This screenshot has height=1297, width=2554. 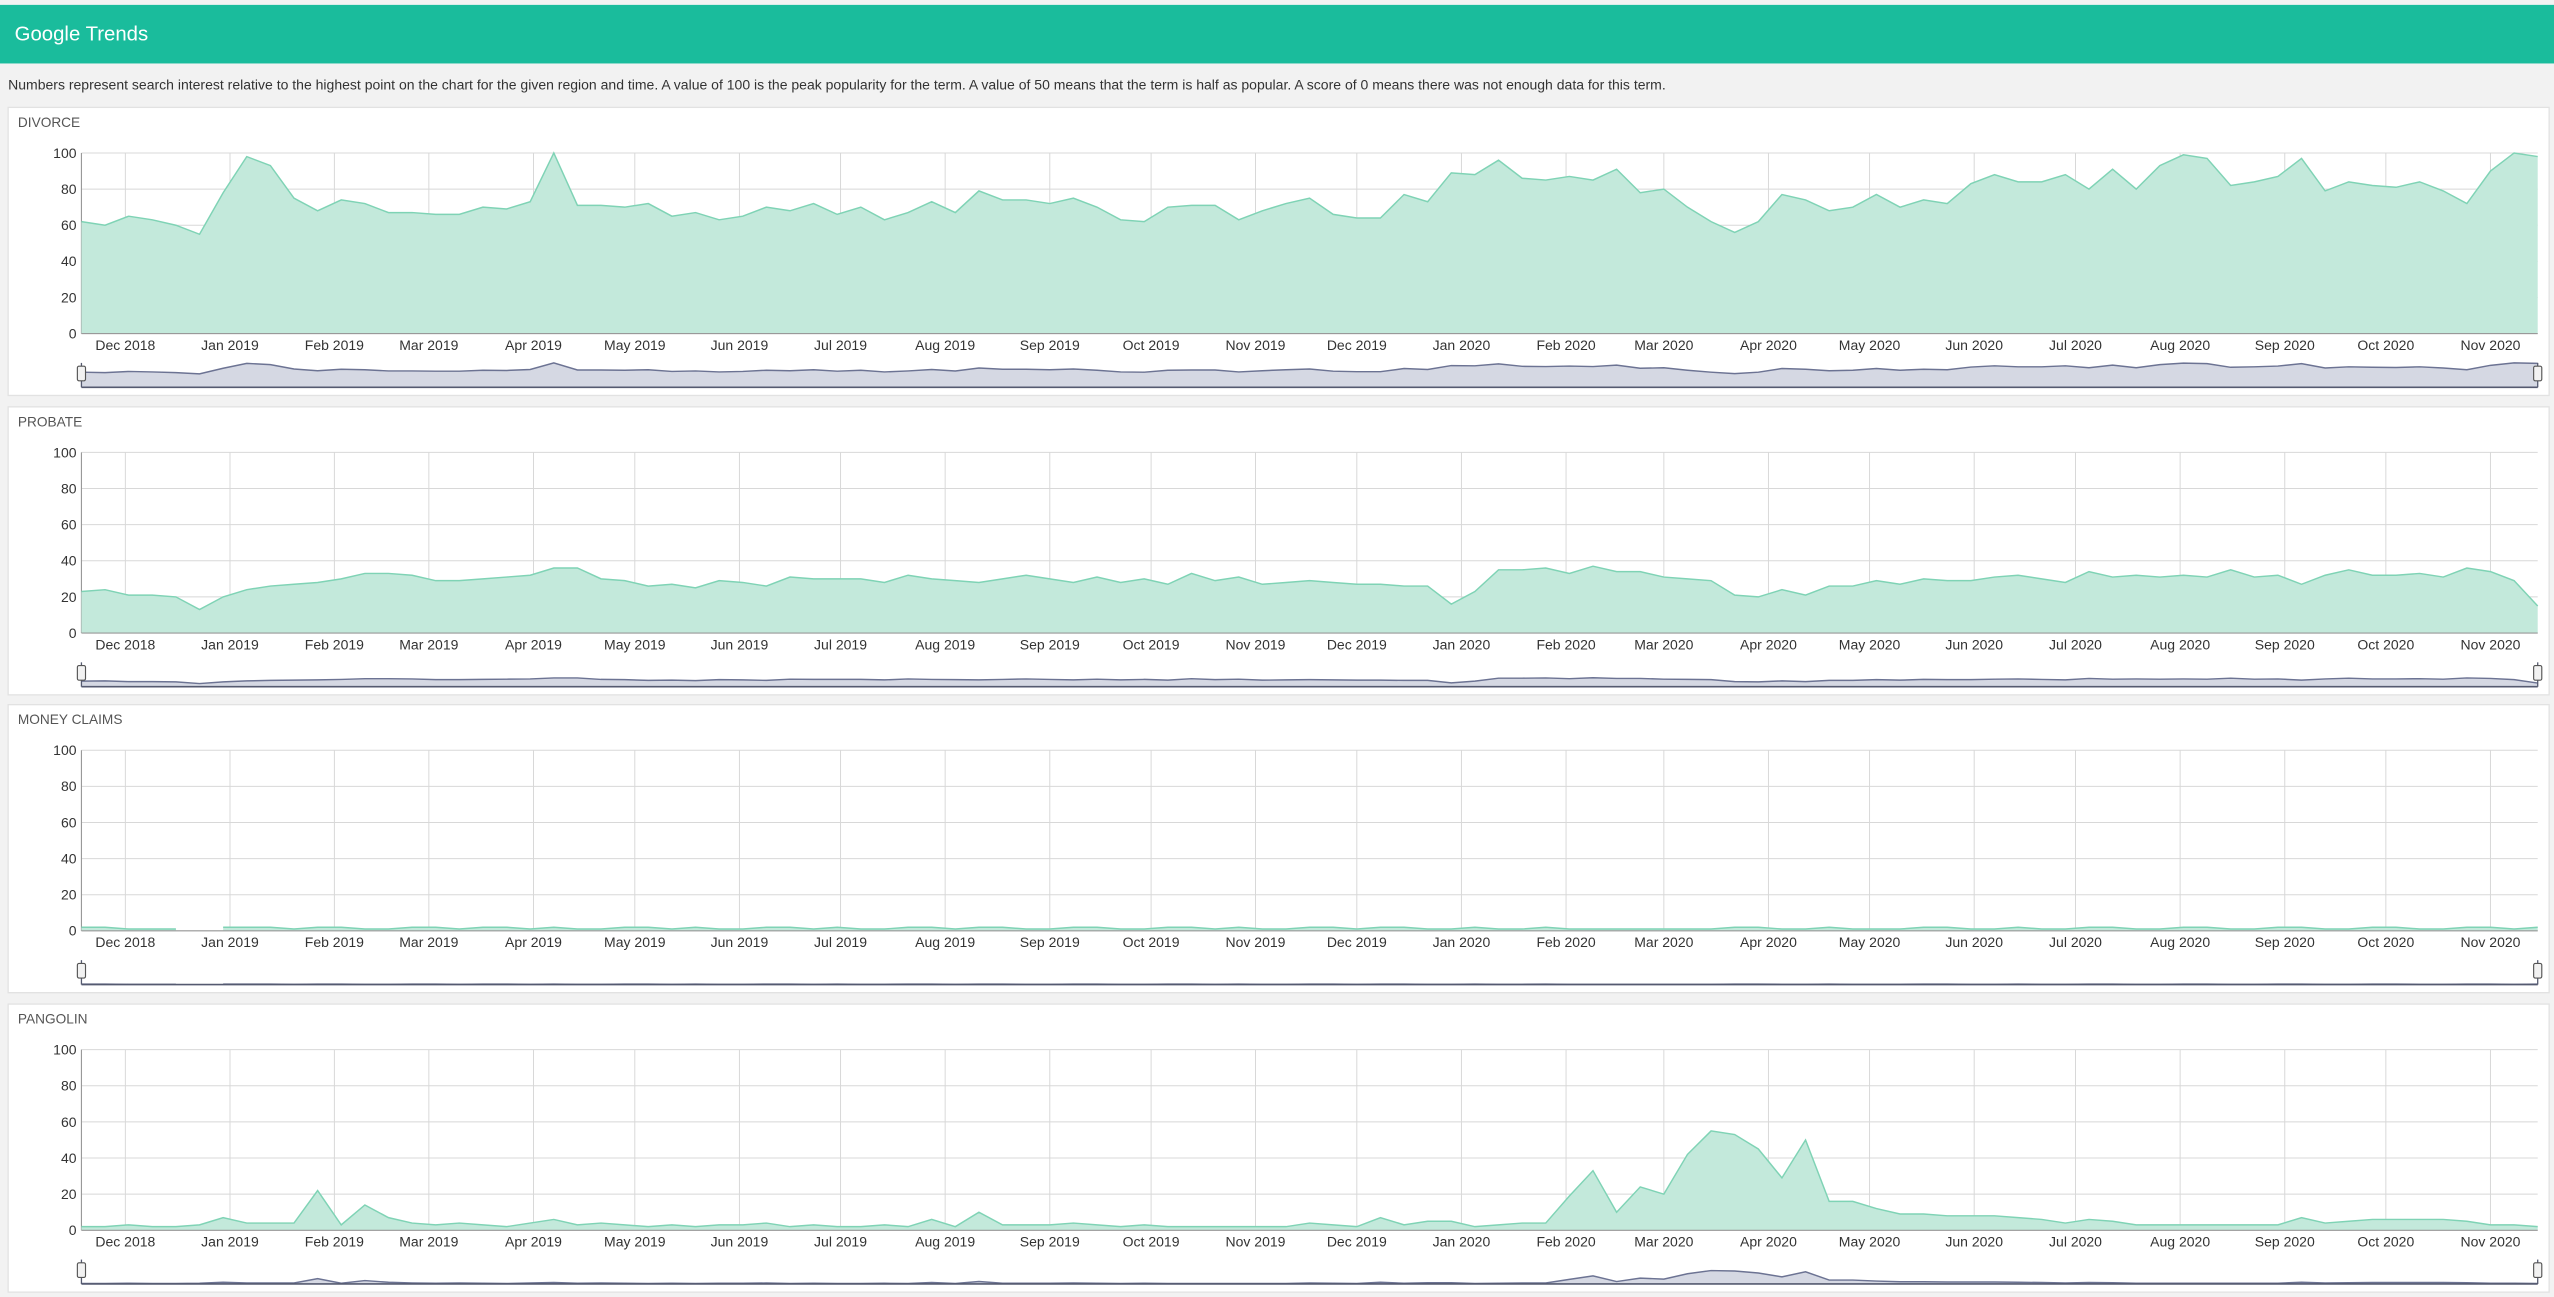 I want to click on chart-title: PROBATE, so click(x=50, y=421).